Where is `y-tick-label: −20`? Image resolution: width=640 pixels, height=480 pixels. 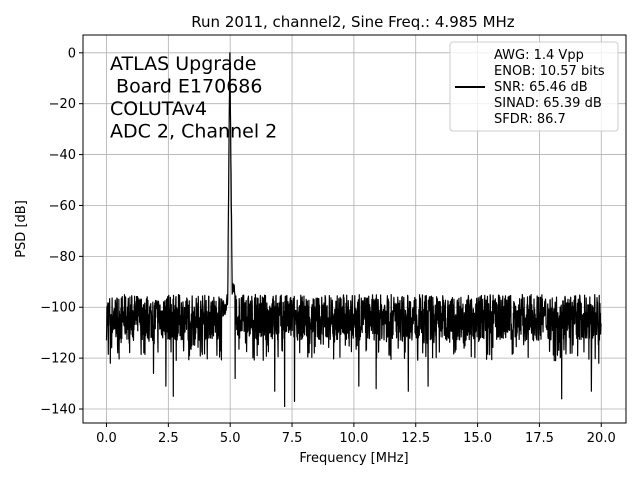
y-tick-label: −20 is located at coordinates (62, 104).